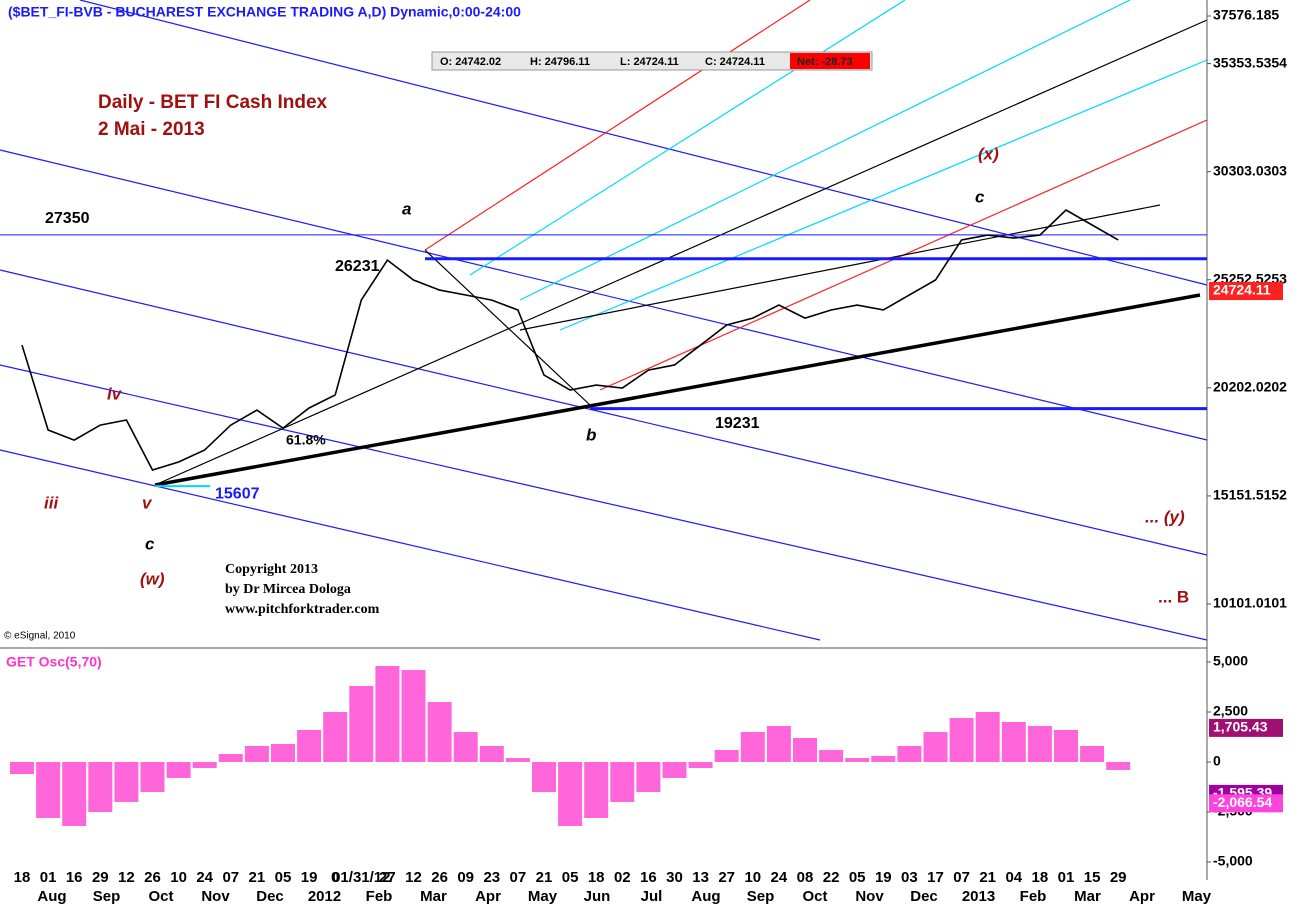 The height and width of the screenshot is (906, 1314). What do you see at coordinates (74, 877) in the screenshot?
I see `x-tick-label: 16` at bounding box center [74, 877].